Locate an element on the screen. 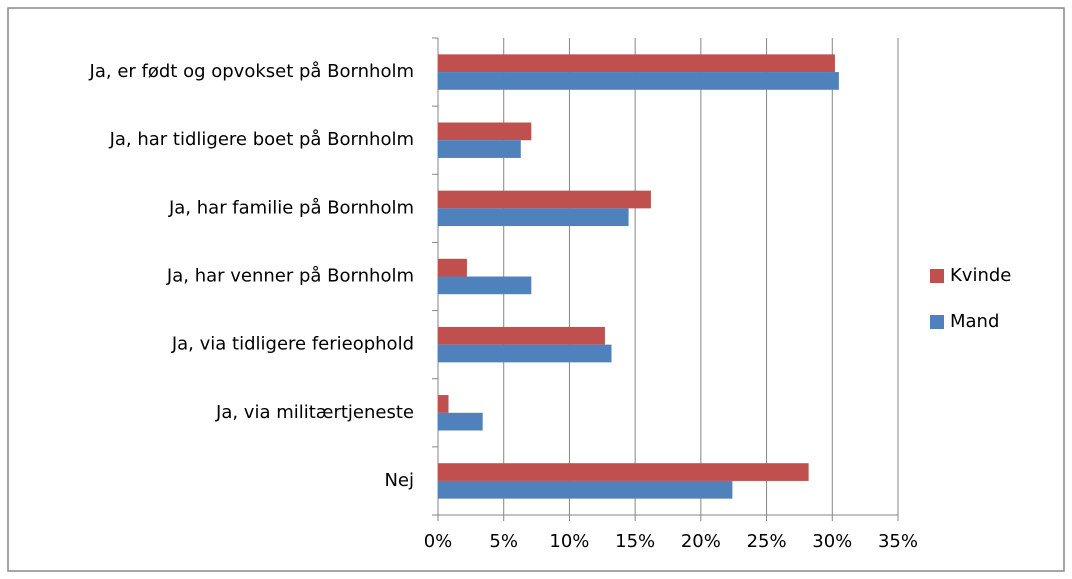 The width and height of the screenshot is (1072, 579). x-tick-label: 25% is located at coordinates (767, 541).